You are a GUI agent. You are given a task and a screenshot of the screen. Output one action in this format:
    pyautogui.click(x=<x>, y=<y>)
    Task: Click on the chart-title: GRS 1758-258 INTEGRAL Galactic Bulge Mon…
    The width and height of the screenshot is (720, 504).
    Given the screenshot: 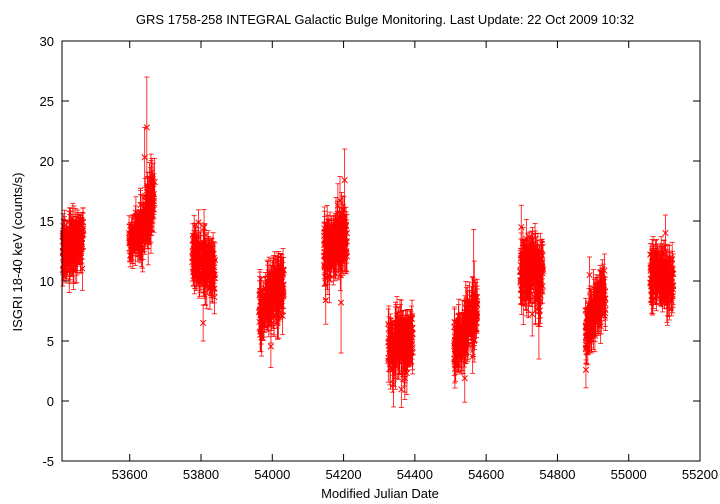 What is the action you would take?
    pyautogui.click(x=385, y=19)
    